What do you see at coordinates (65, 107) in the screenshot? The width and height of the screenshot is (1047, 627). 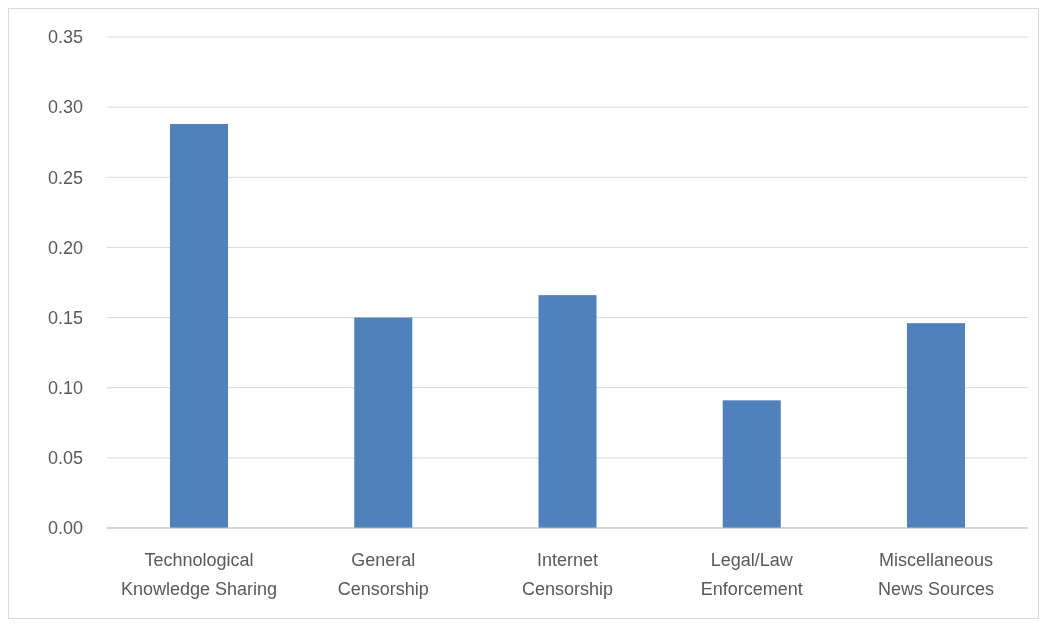 I see `y-tick-label: 0.30` at bounding box center [65, 107].